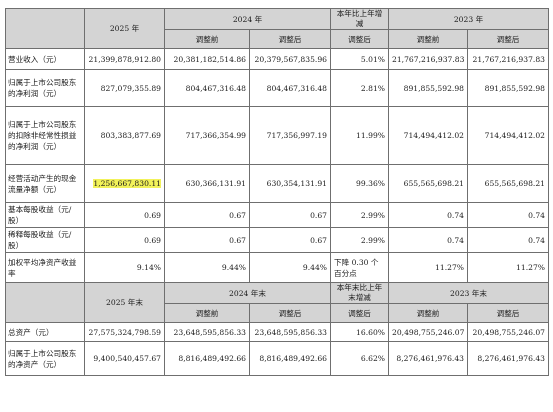  Describe the element at coordinates (468, 19) in the screenshot. I see `header-2023: 2023 年` at that location.